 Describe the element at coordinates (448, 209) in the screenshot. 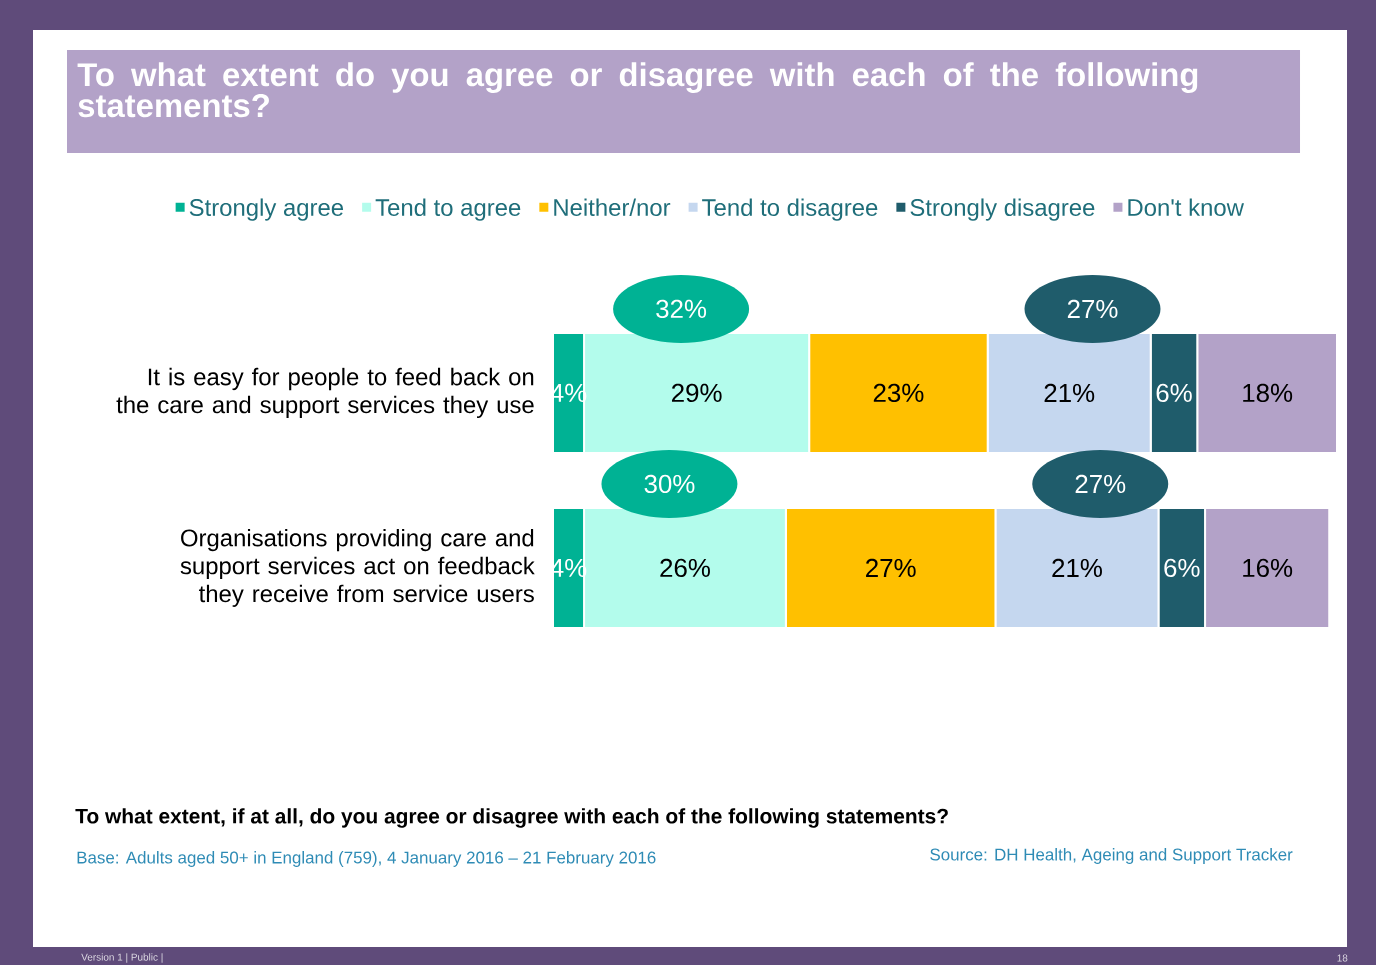

I see `legend-label: Tend to agree` at that location.